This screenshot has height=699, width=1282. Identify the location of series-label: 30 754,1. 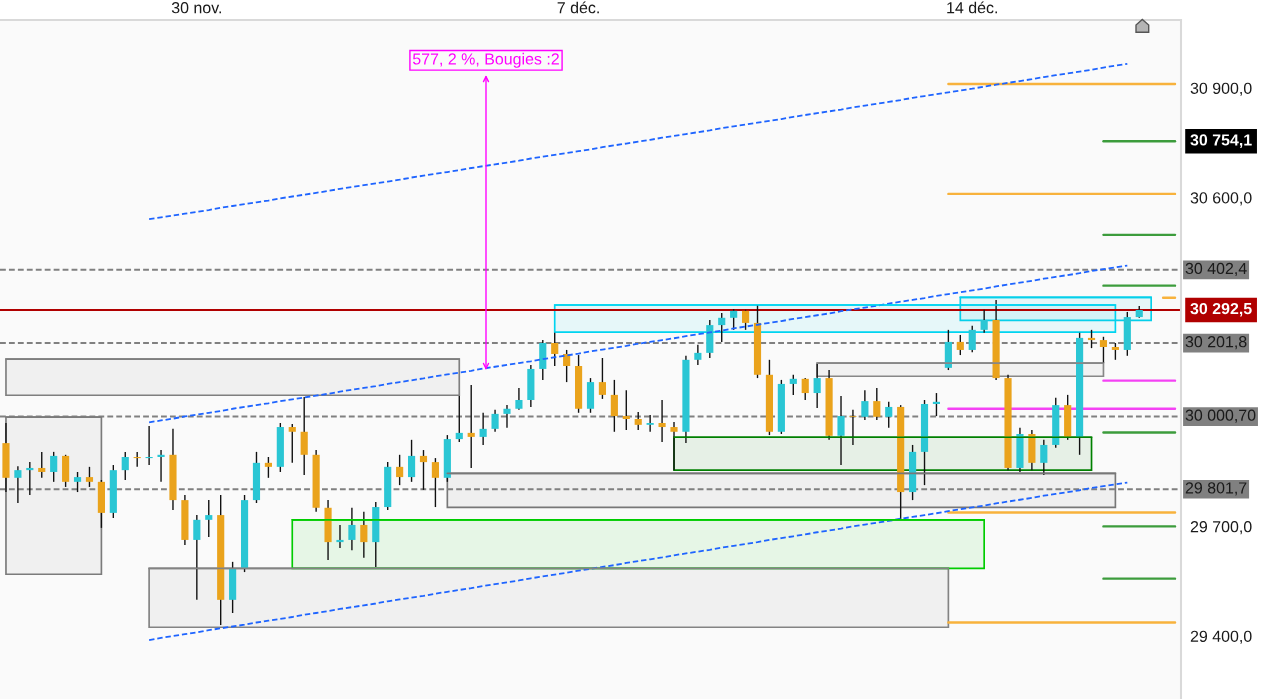
(1221, 141).